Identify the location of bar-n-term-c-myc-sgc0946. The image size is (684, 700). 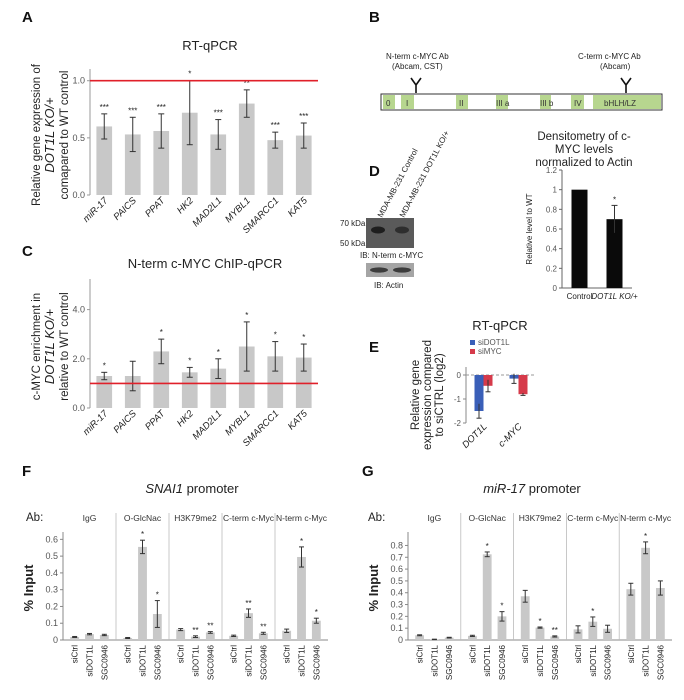
(660, 614).